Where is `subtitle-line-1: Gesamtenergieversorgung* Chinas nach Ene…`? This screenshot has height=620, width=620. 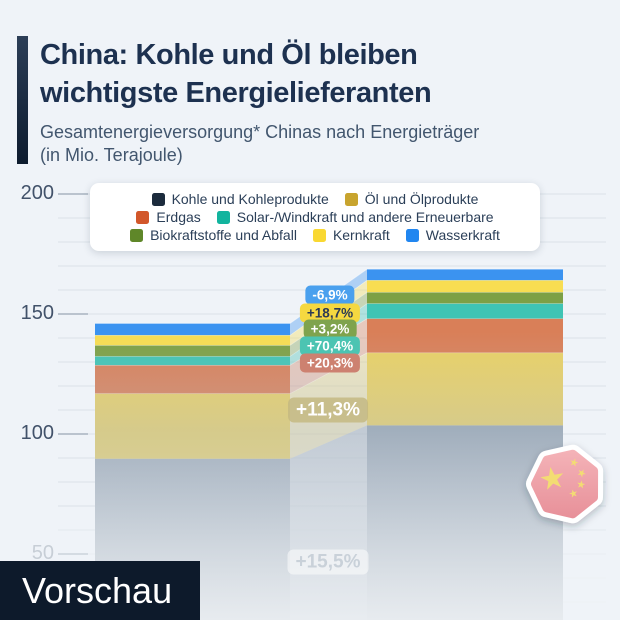 subtitle-line-1: Gesamtenergieversorgung* Chinas nach Ene… is located at coordinates (260, 132).